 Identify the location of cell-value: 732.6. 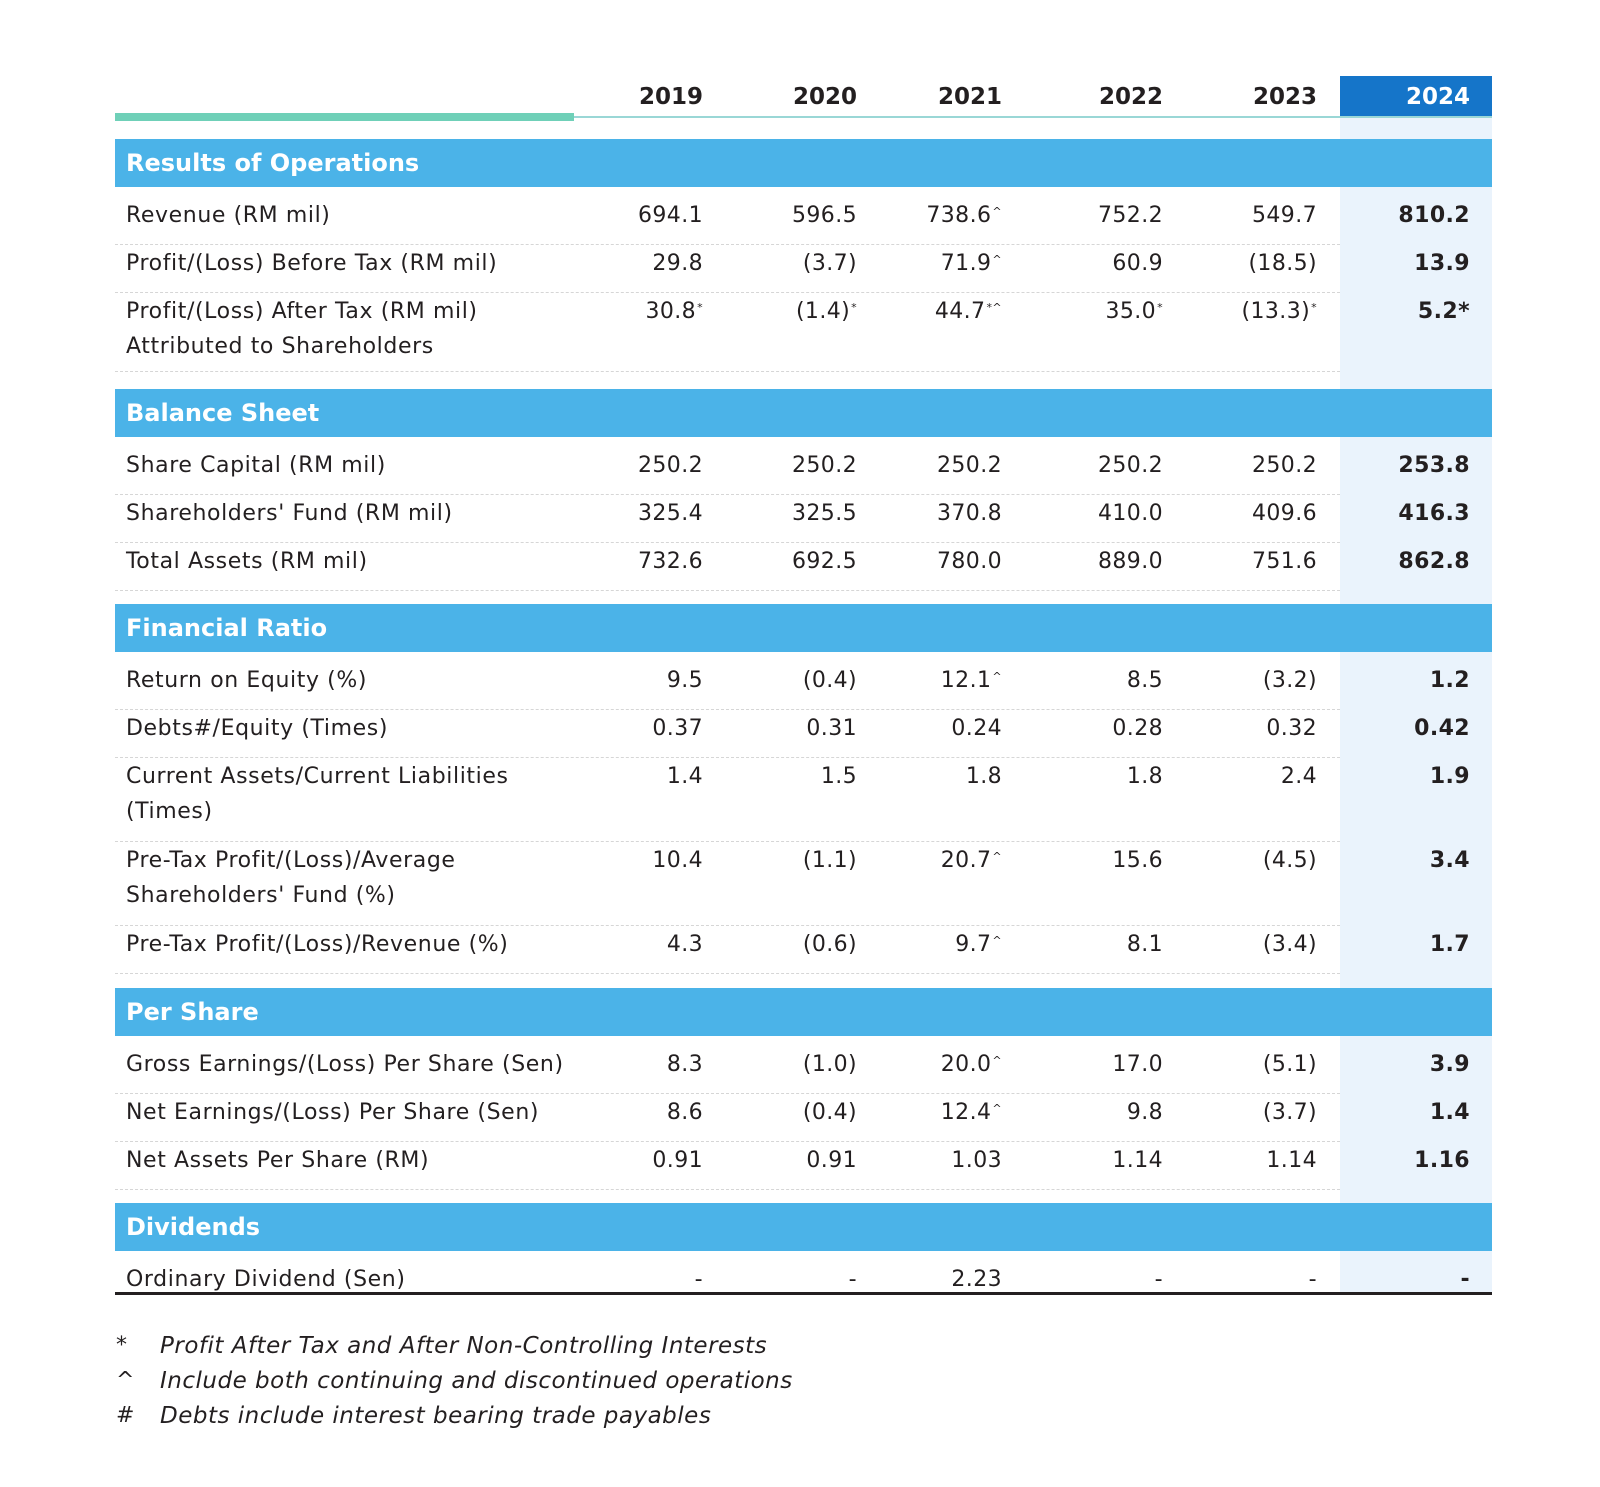
(638, 561).